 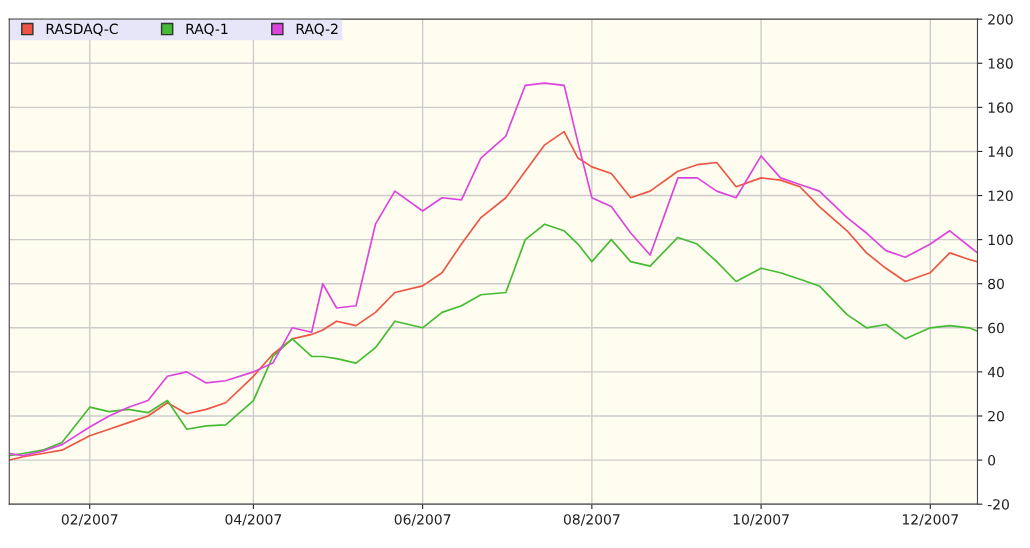 I want to click on legend-label: RAQ-2, so click(x=317, y=29).